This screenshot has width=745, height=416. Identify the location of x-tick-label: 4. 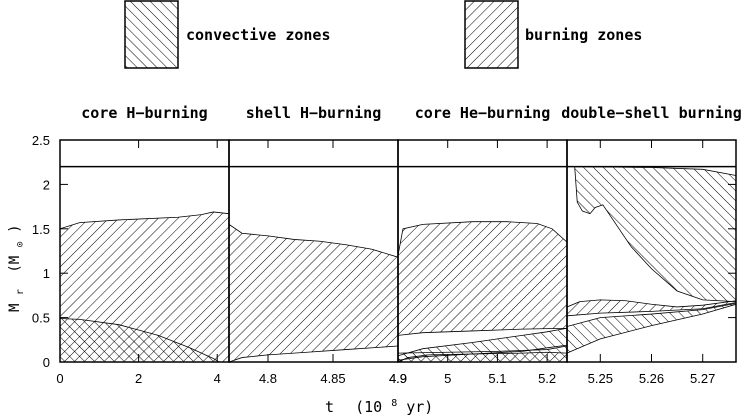
(217, 378).